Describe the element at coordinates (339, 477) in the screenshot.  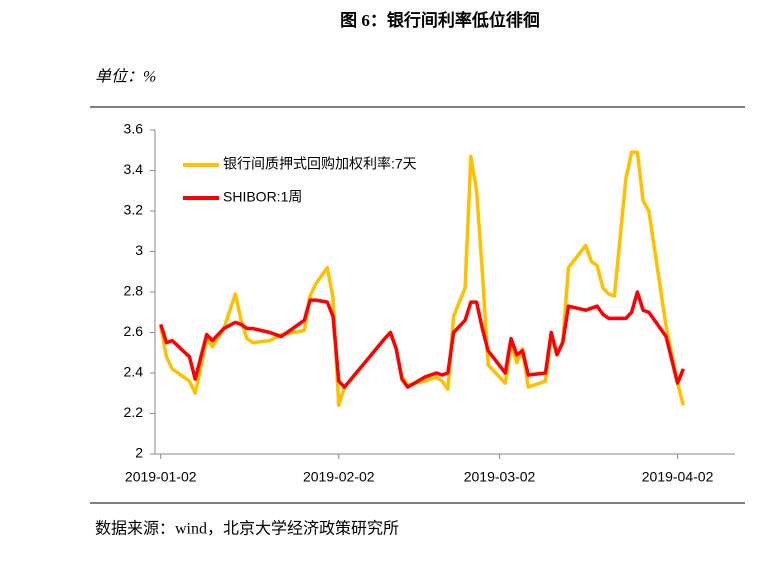
I see `x-tick-label: 2019-02-02` at that location.